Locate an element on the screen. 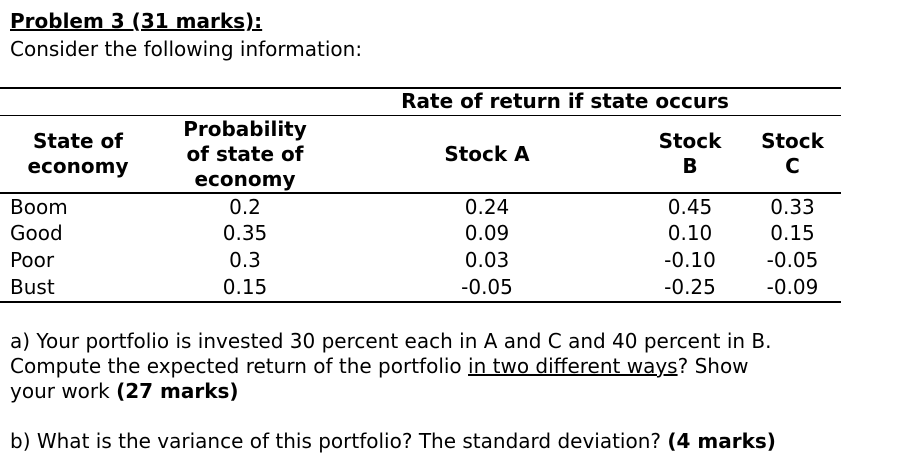  header-probability-line-2: of state of is located at coordinates (245, 154).